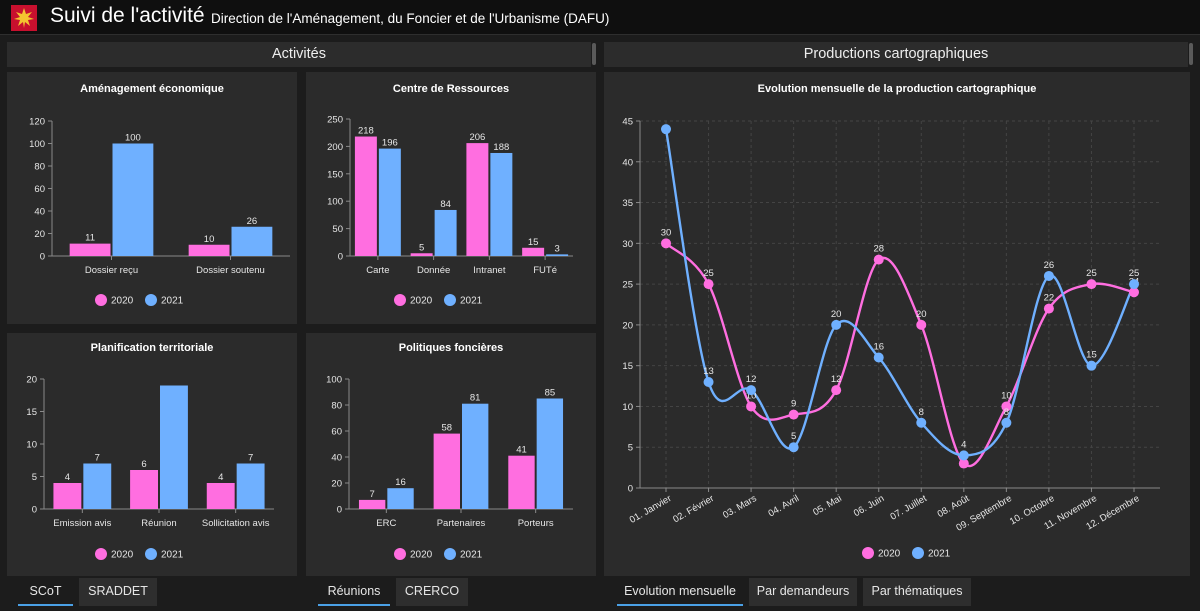 Image resolution: width=1200 pixels, height=611 pixels. I want to click on data-label: 9, so click(793, 404).